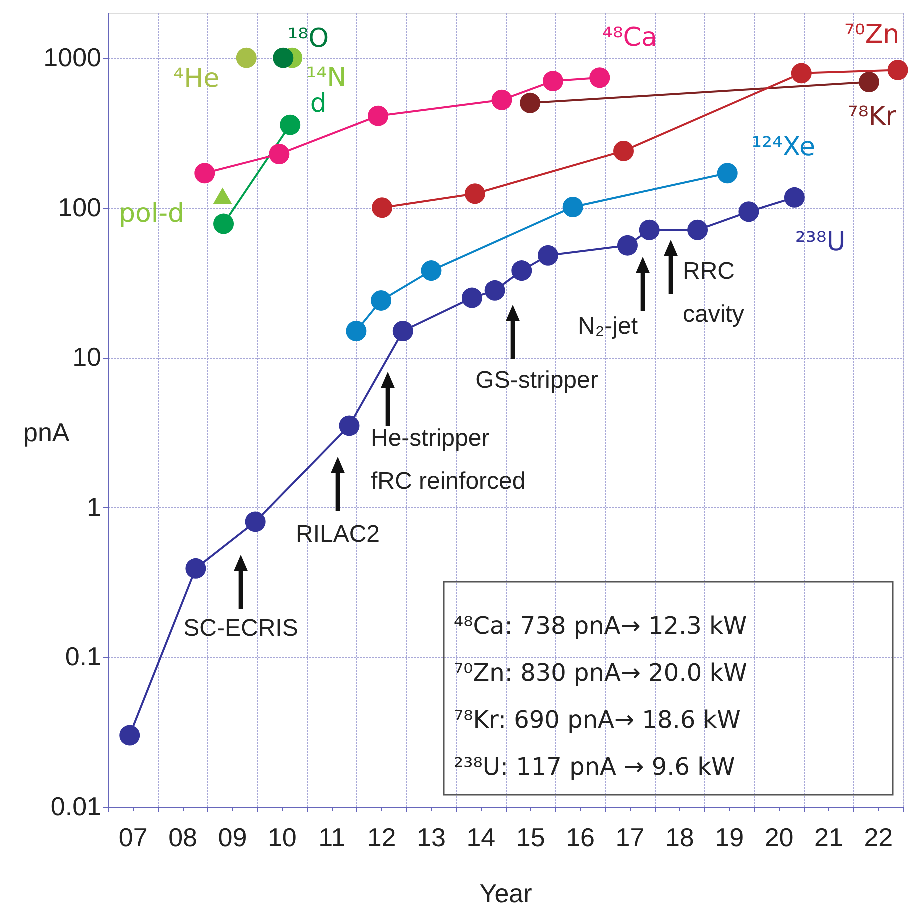 The width and height of the screenshot is (912, 909). What do you see at coordinates (448, 460) in the screenshot?
I see `annotation: He-stripper fRC reinforced` at bounding box center [448, 460].